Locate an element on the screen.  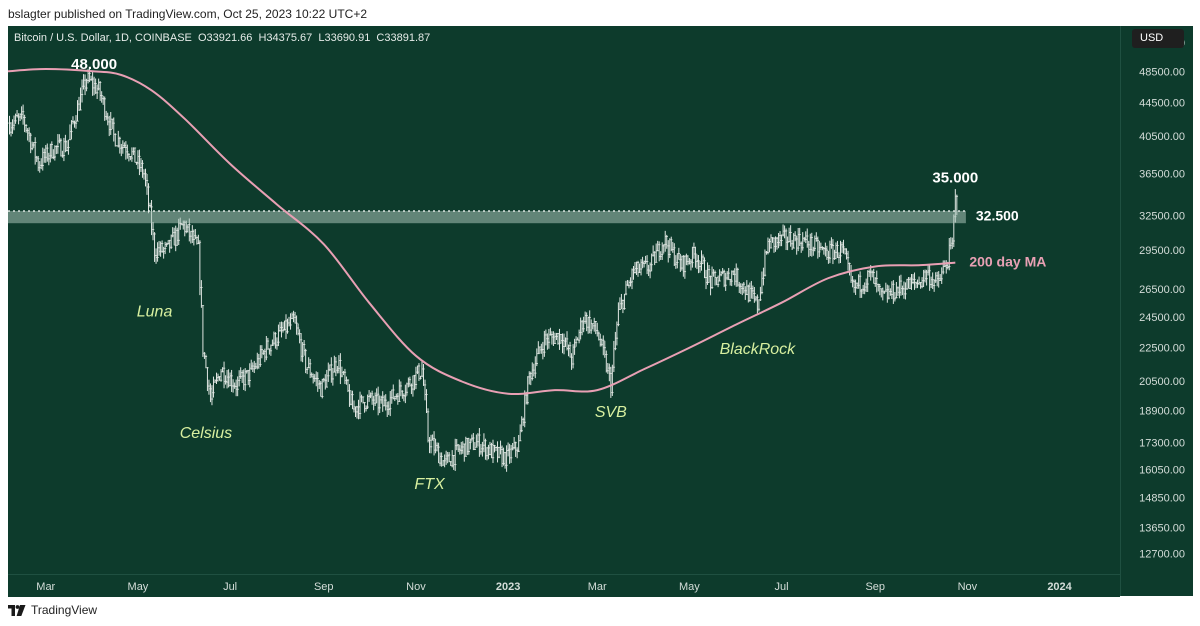
brand-name: TradingView is located at coordinates (64, 610).